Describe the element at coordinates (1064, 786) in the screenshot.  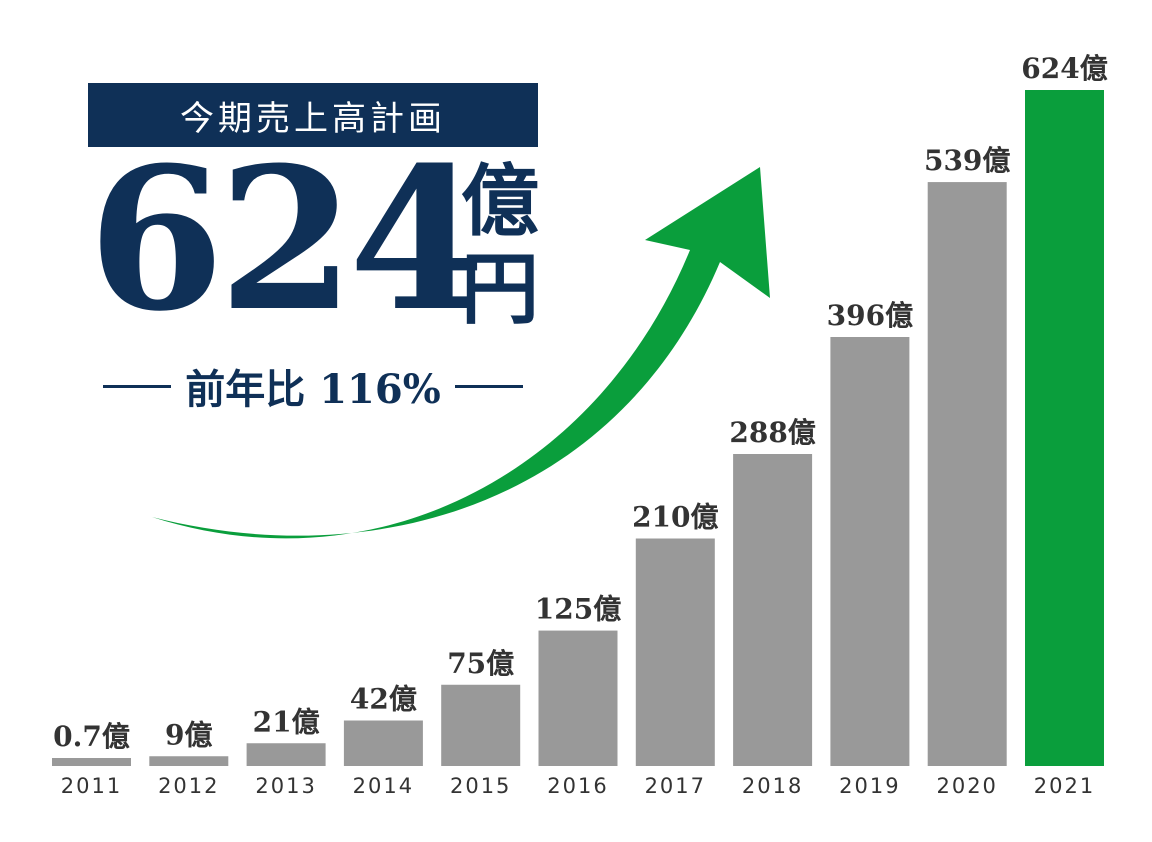
I see `year-label-2021: 2021` at that location.